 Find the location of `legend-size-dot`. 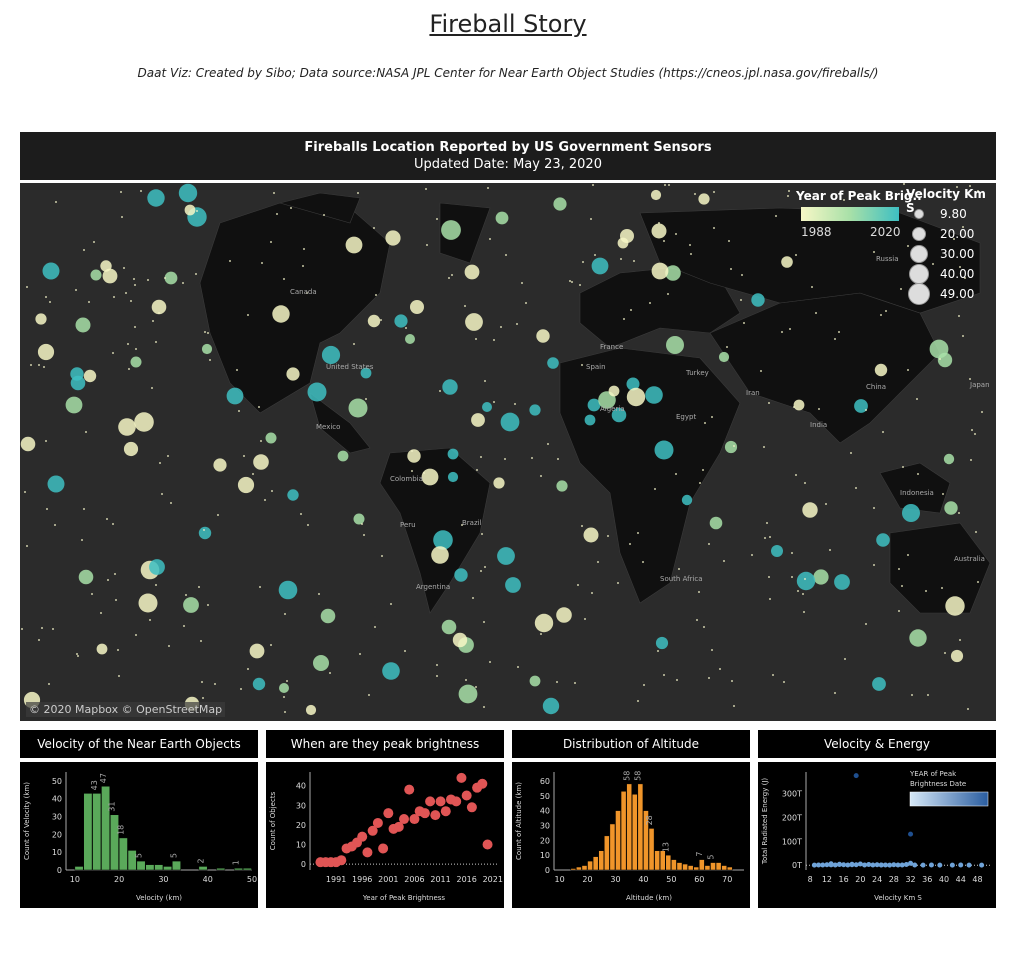

legend-size-dot is located at coordinates (919, 214).